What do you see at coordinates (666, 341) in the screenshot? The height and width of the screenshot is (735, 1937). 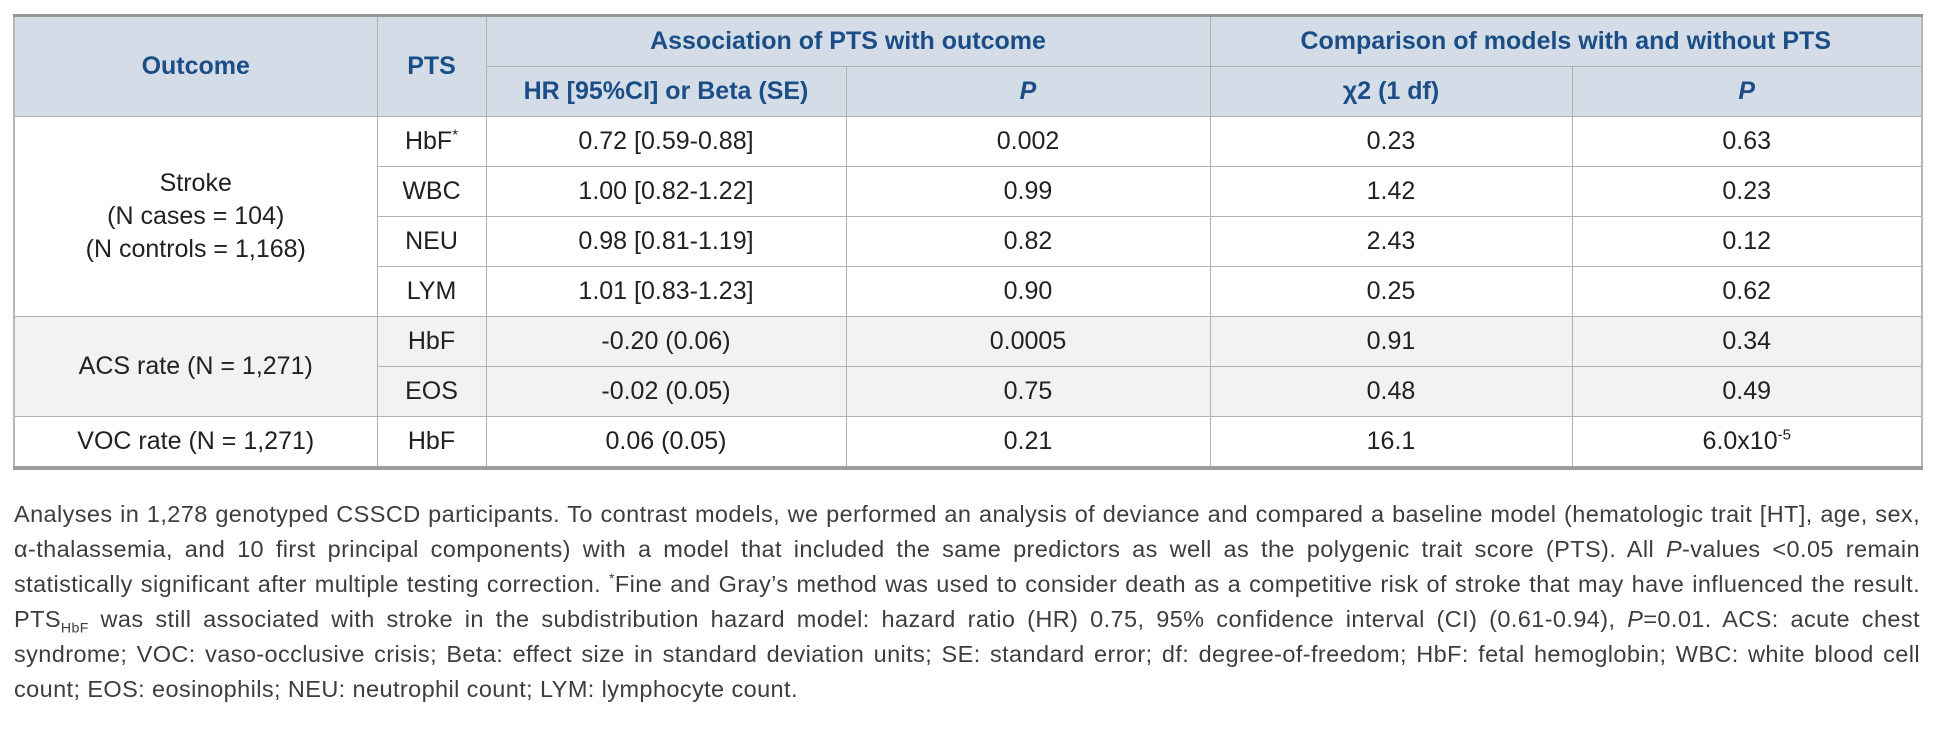 I see `hr-cell: -0.20 (0.06)` at bounding box center [666, 341].